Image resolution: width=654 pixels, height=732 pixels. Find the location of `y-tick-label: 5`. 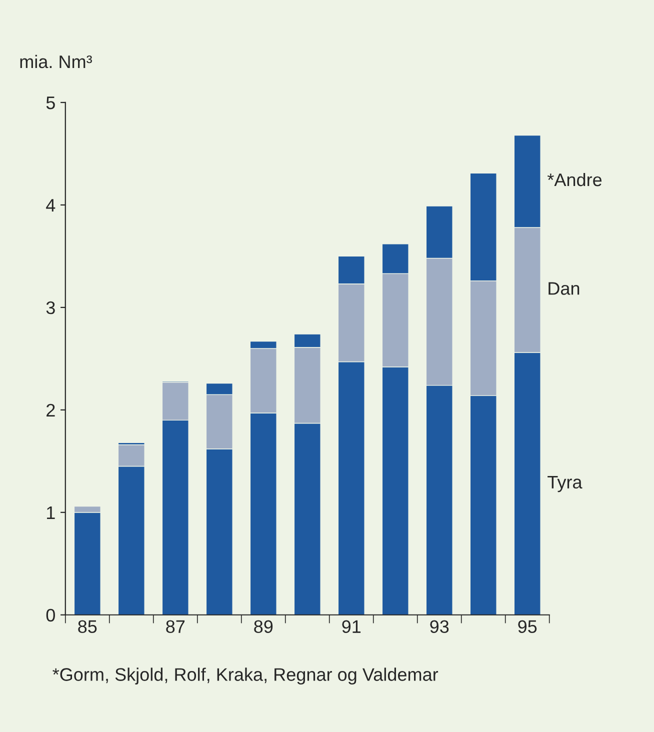

y-tick-label: 5 is located at coordinates (50, 103).